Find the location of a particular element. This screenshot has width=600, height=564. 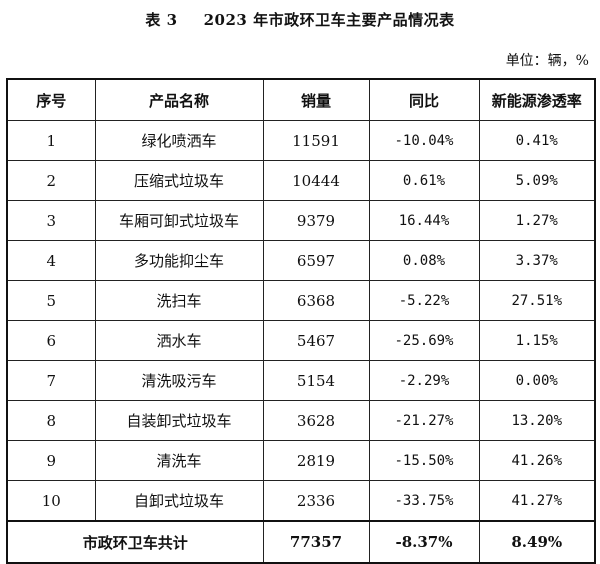

total-penetration: 8.49% is located at coordinates (537, 542).